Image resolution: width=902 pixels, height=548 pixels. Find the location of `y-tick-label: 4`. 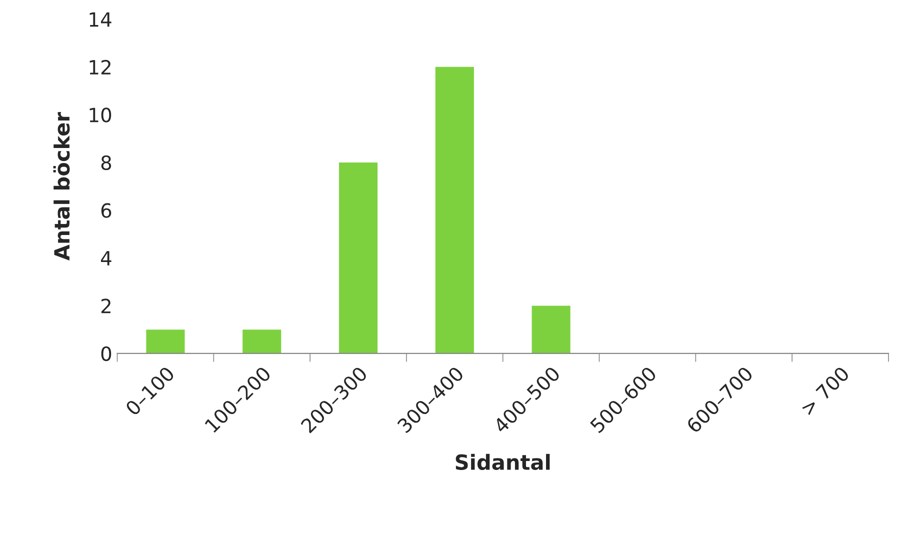

y-tick-label: 4 is located at coordinates (106, 258).